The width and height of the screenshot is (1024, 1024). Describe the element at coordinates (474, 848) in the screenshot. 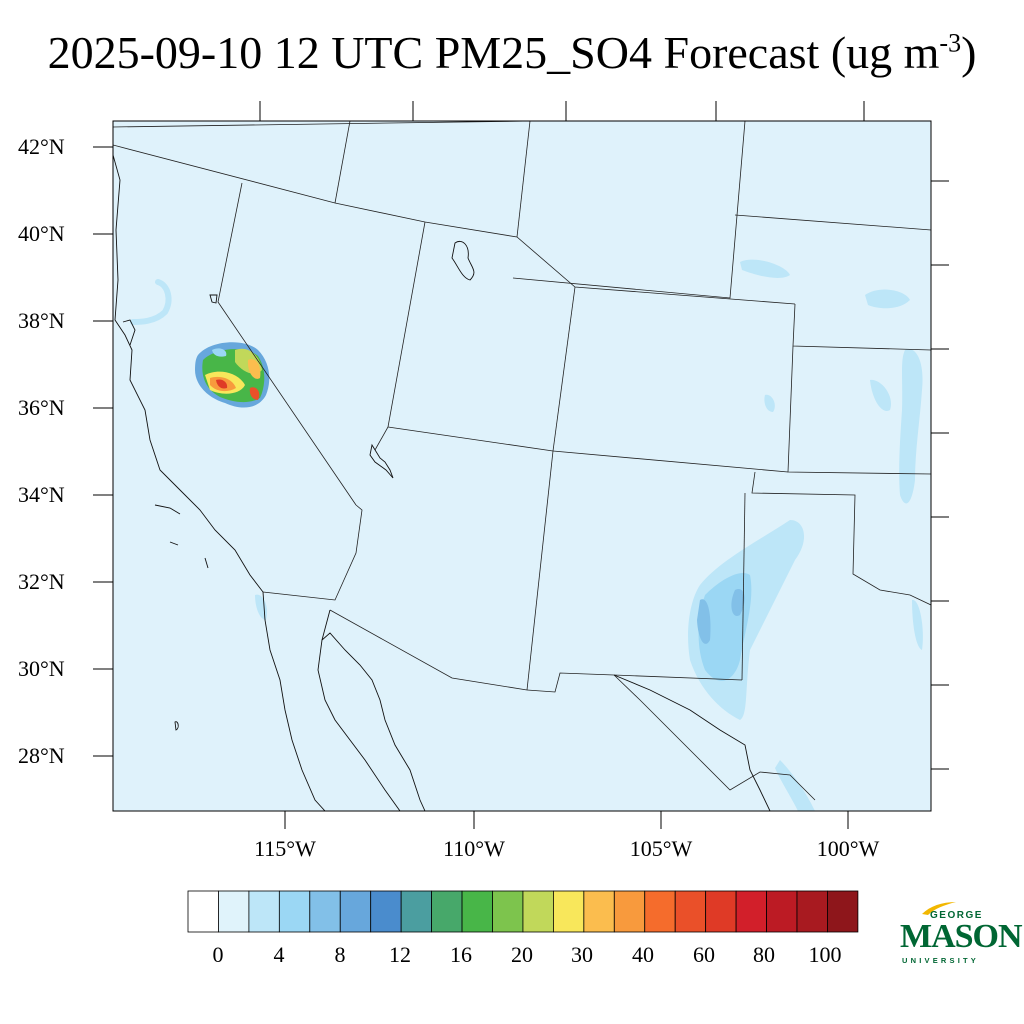

I see `lon-label: 110°W` at that location.